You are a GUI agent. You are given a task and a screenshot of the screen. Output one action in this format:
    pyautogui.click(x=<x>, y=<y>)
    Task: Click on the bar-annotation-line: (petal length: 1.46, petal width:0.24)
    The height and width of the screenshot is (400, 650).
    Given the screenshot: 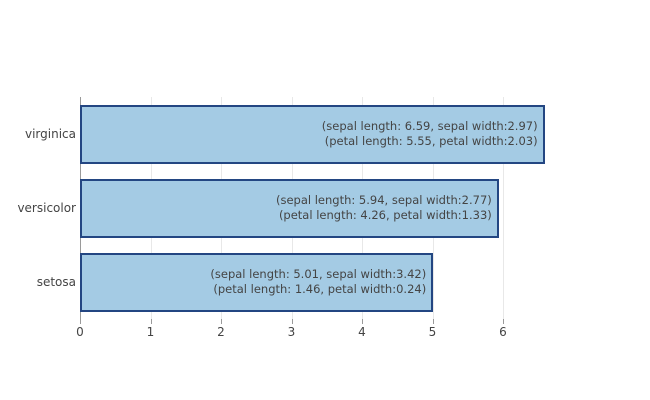 What is the action you would take?
    pyautogui.click(x=320, y=289)
    